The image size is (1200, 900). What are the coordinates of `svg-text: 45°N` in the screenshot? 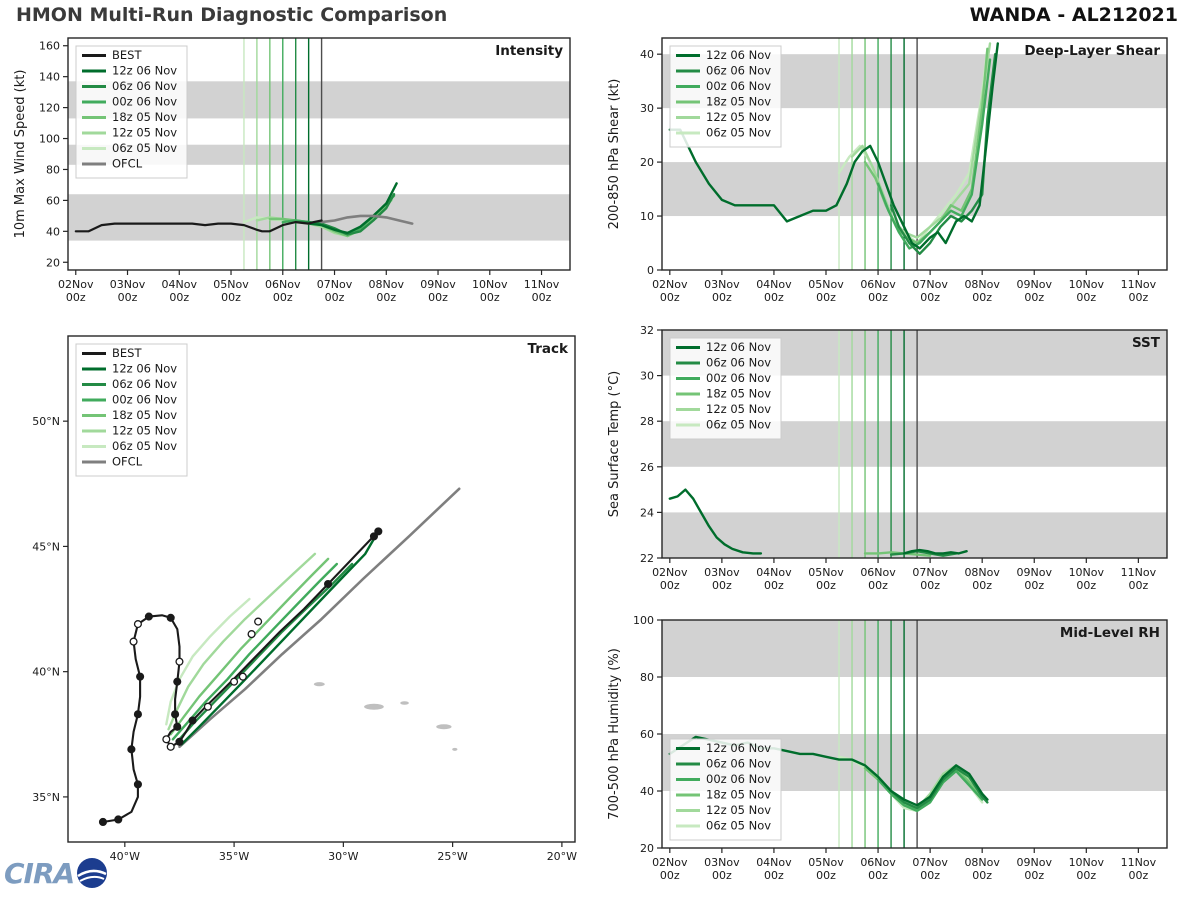 It's located at (46, 546).